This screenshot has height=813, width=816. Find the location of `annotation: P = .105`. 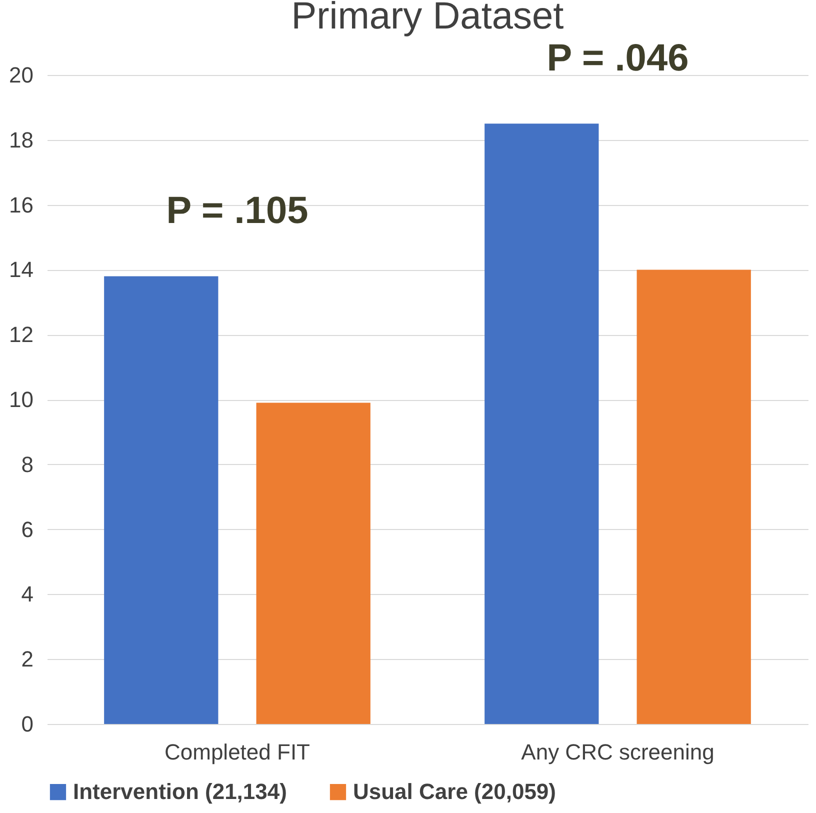

annotation: P = .105 is located at coordinates (237, 211).